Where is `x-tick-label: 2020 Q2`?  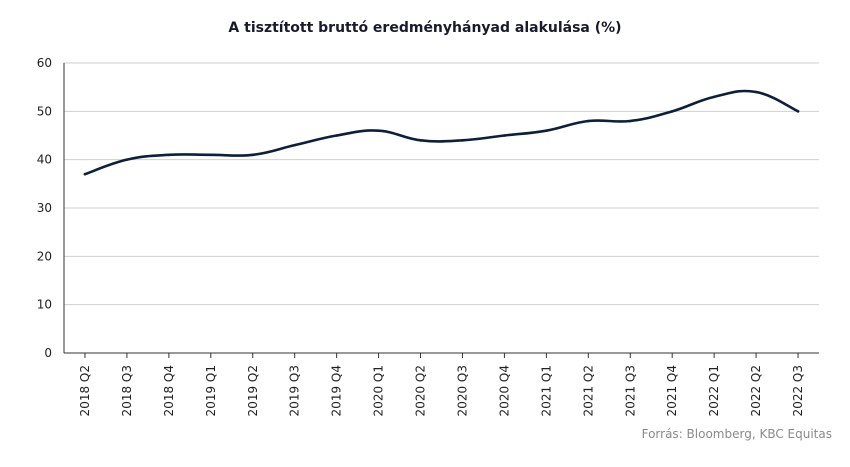
x-tick-label: 2020 Q2 is located at coordinates (421, 390).